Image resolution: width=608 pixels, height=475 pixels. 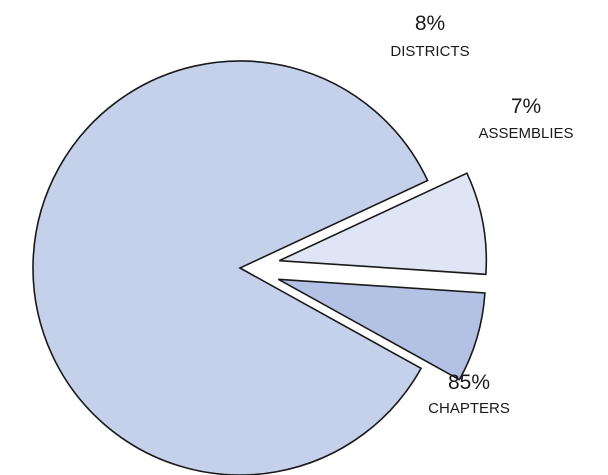 I want to click on pie-slice-assemblies, so click(x=381, y=329).